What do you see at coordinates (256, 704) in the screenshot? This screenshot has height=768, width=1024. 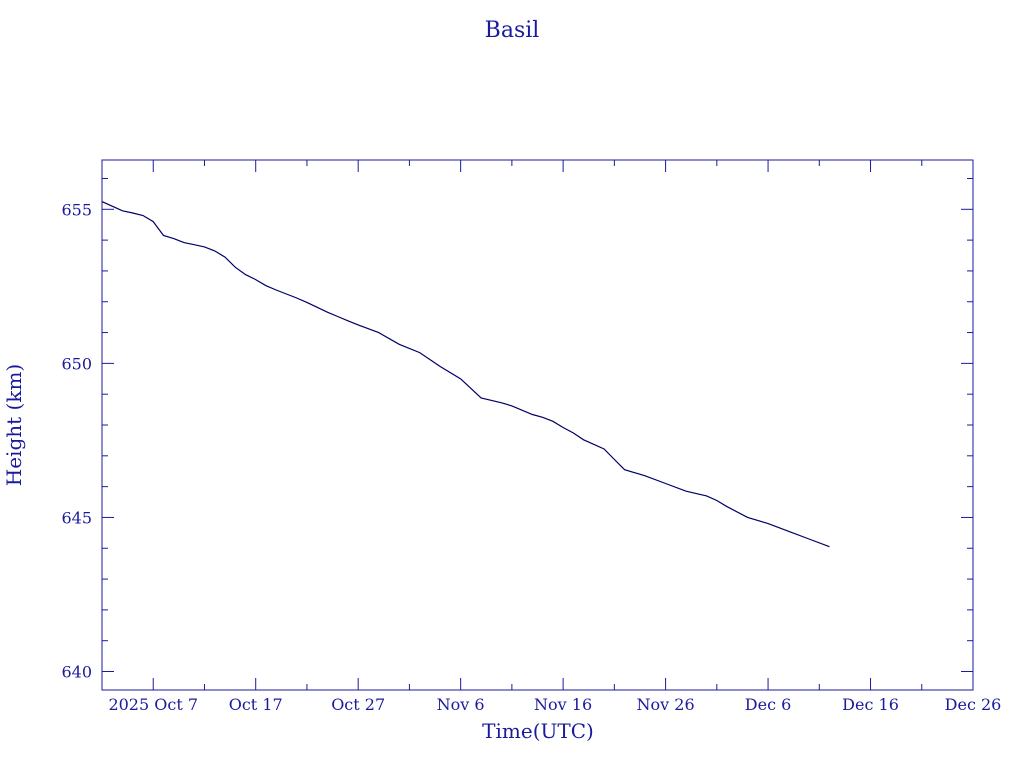 I see `x-tick-label: Oct 17` at bounding box center [256, 704].